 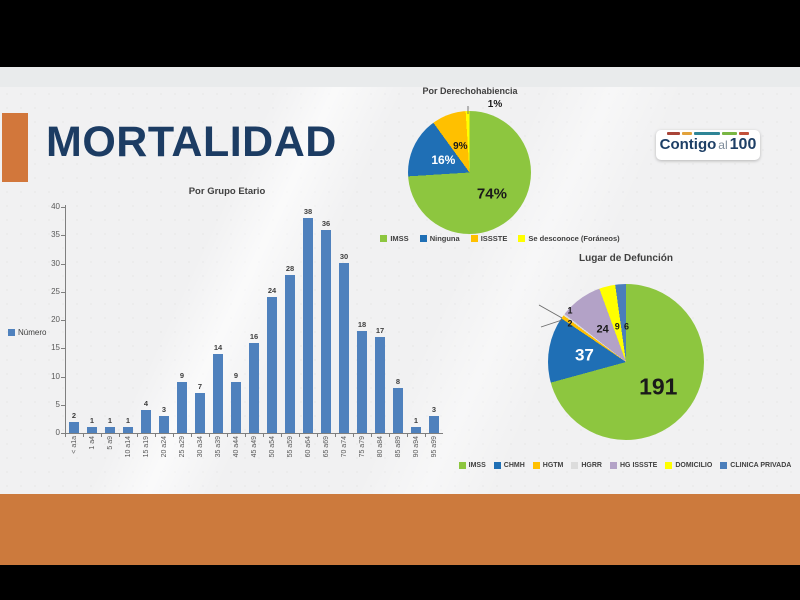 What do you see at coordinates (469, 172) in the screenshot?
I see `pie-derechohabiencia` at bounding box center [469, 172].